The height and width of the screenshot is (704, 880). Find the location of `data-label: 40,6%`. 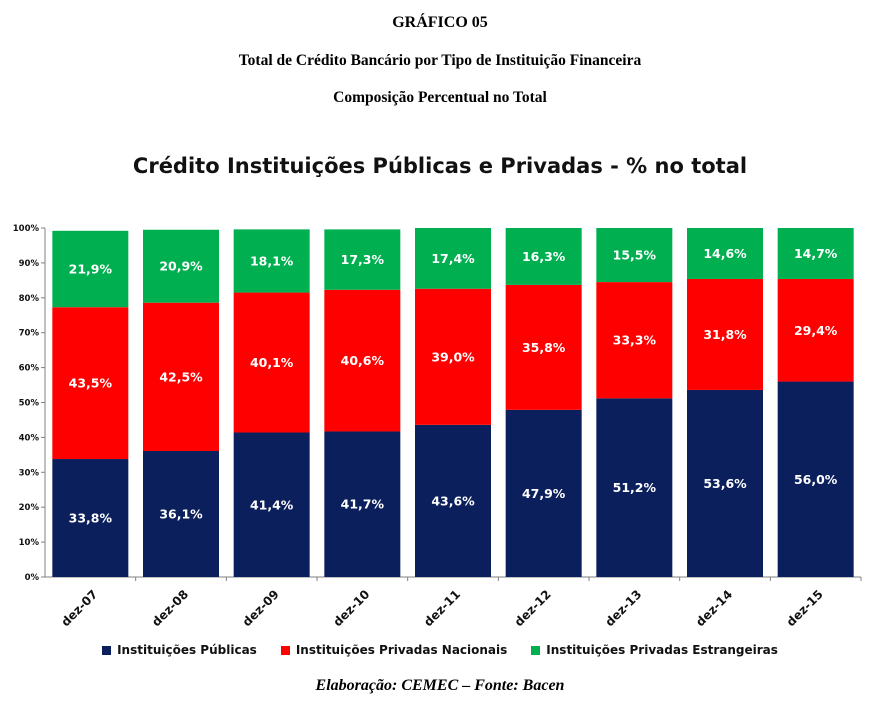

data-label: 40,6% is located at coordinates (363, 360).